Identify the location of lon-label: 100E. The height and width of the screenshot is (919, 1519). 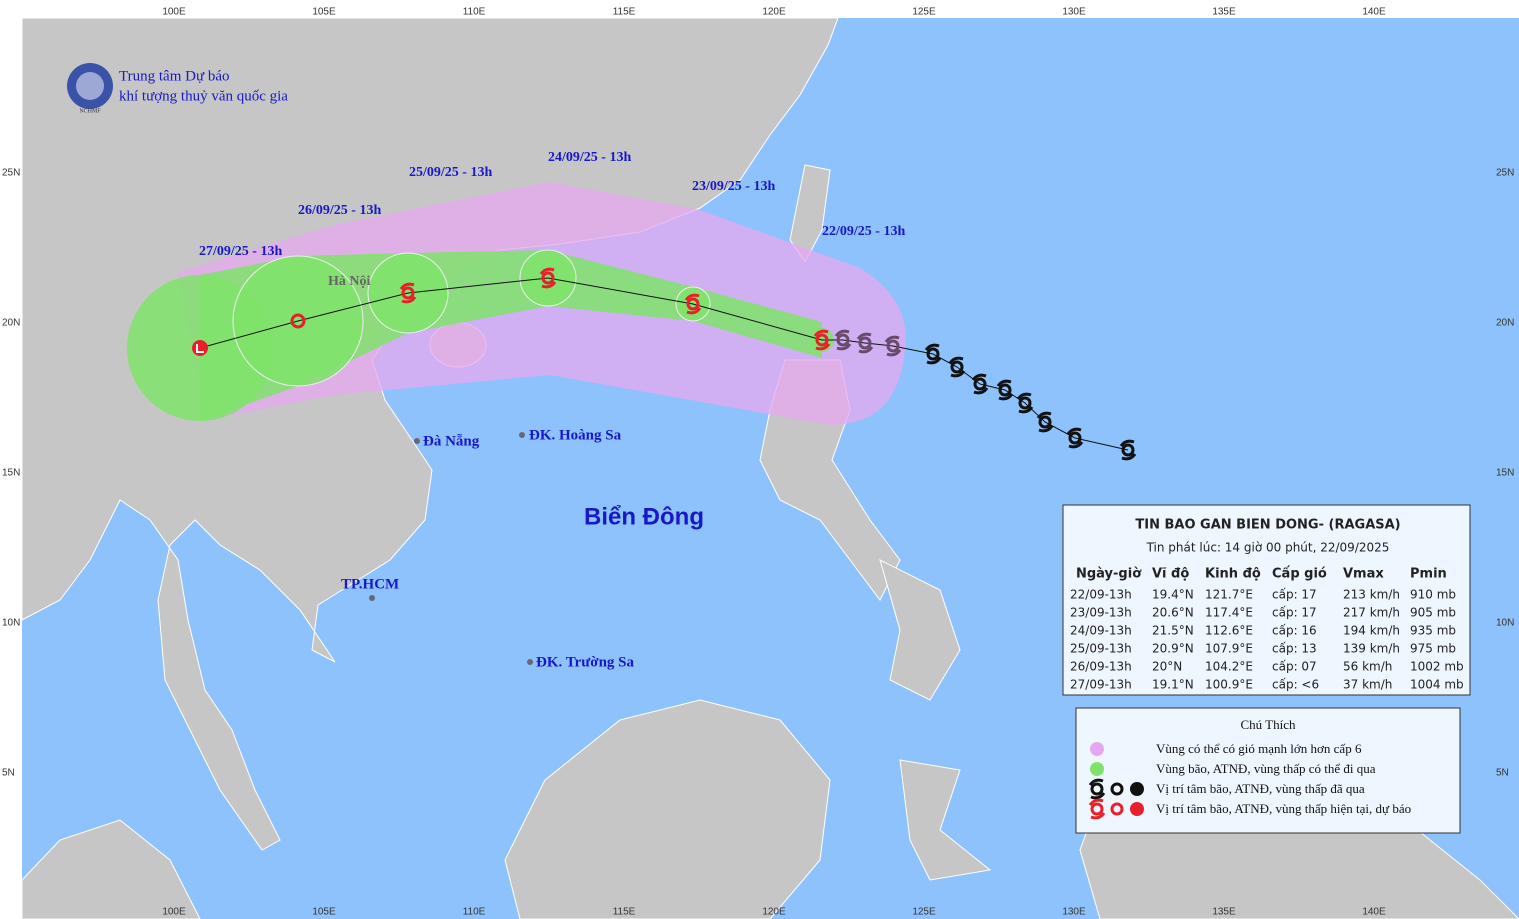
(174, 12).